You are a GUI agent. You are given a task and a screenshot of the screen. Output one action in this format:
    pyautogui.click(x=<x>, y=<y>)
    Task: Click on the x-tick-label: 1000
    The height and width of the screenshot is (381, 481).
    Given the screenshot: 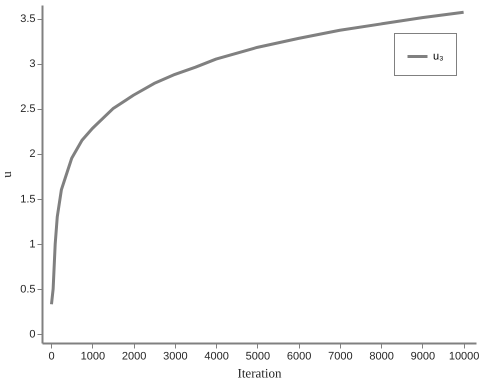 What is the action you would take?
    pyautogui.click(x=93, y=356)
    